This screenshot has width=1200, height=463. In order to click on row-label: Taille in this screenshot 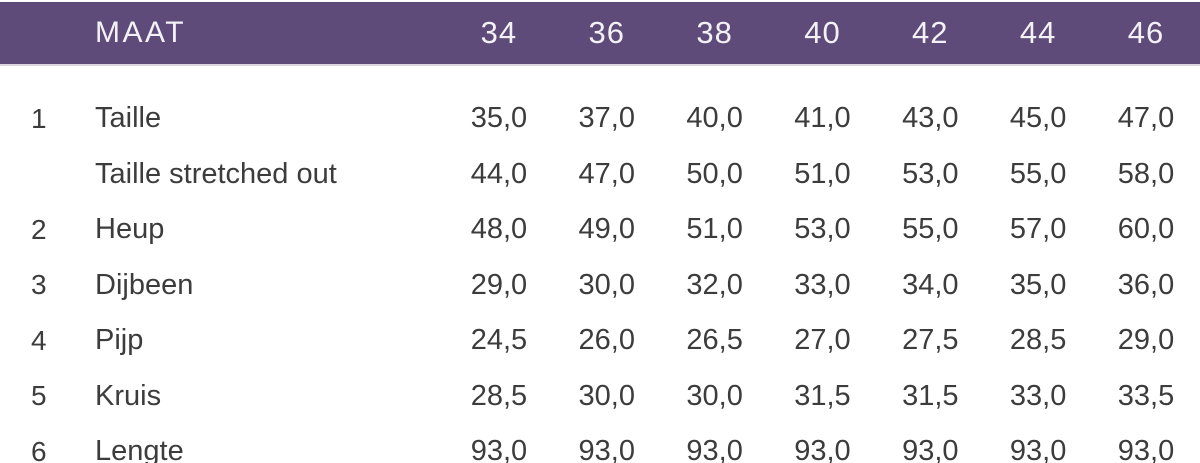, I will do `click(128, 118)`.